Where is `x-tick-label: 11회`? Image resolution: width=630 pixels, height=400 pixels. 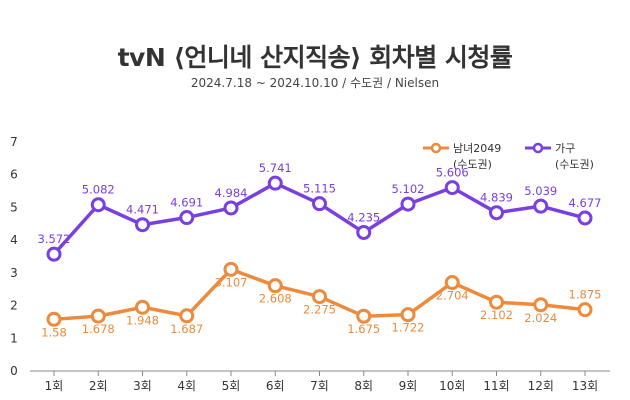 x-tick-label: 11회 is located at coordinates (496, 386).